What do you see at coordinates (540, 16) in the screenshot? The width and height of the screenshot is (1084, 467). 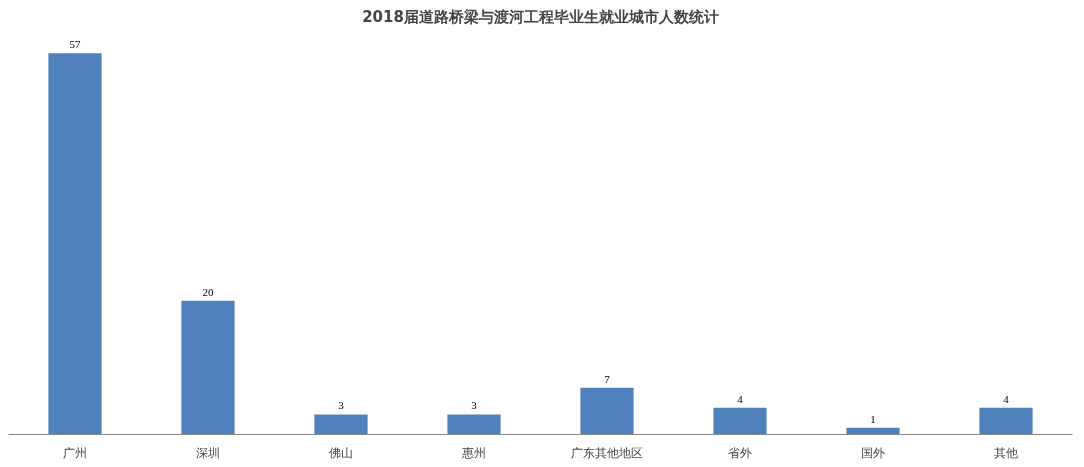 I see `chart-title: 2018届道路桥梁与渡河工程毕业生就业城市人数统计` at bounding box center [540, 16].